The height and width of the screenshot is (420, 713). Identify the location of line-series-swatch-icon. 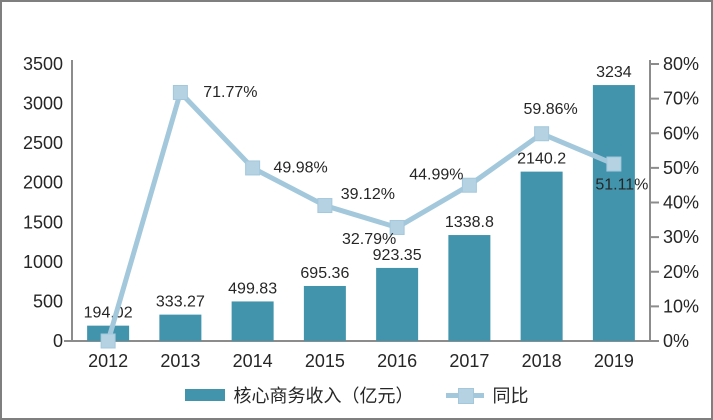
(464, 396).